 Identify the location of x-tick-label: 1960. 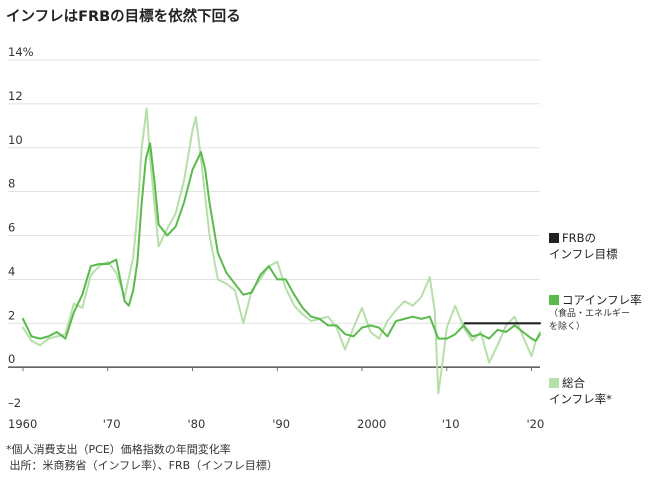
(22, 424).